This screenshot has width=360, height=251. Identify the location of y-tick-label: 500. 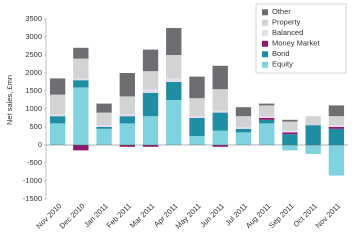
(35, 126).